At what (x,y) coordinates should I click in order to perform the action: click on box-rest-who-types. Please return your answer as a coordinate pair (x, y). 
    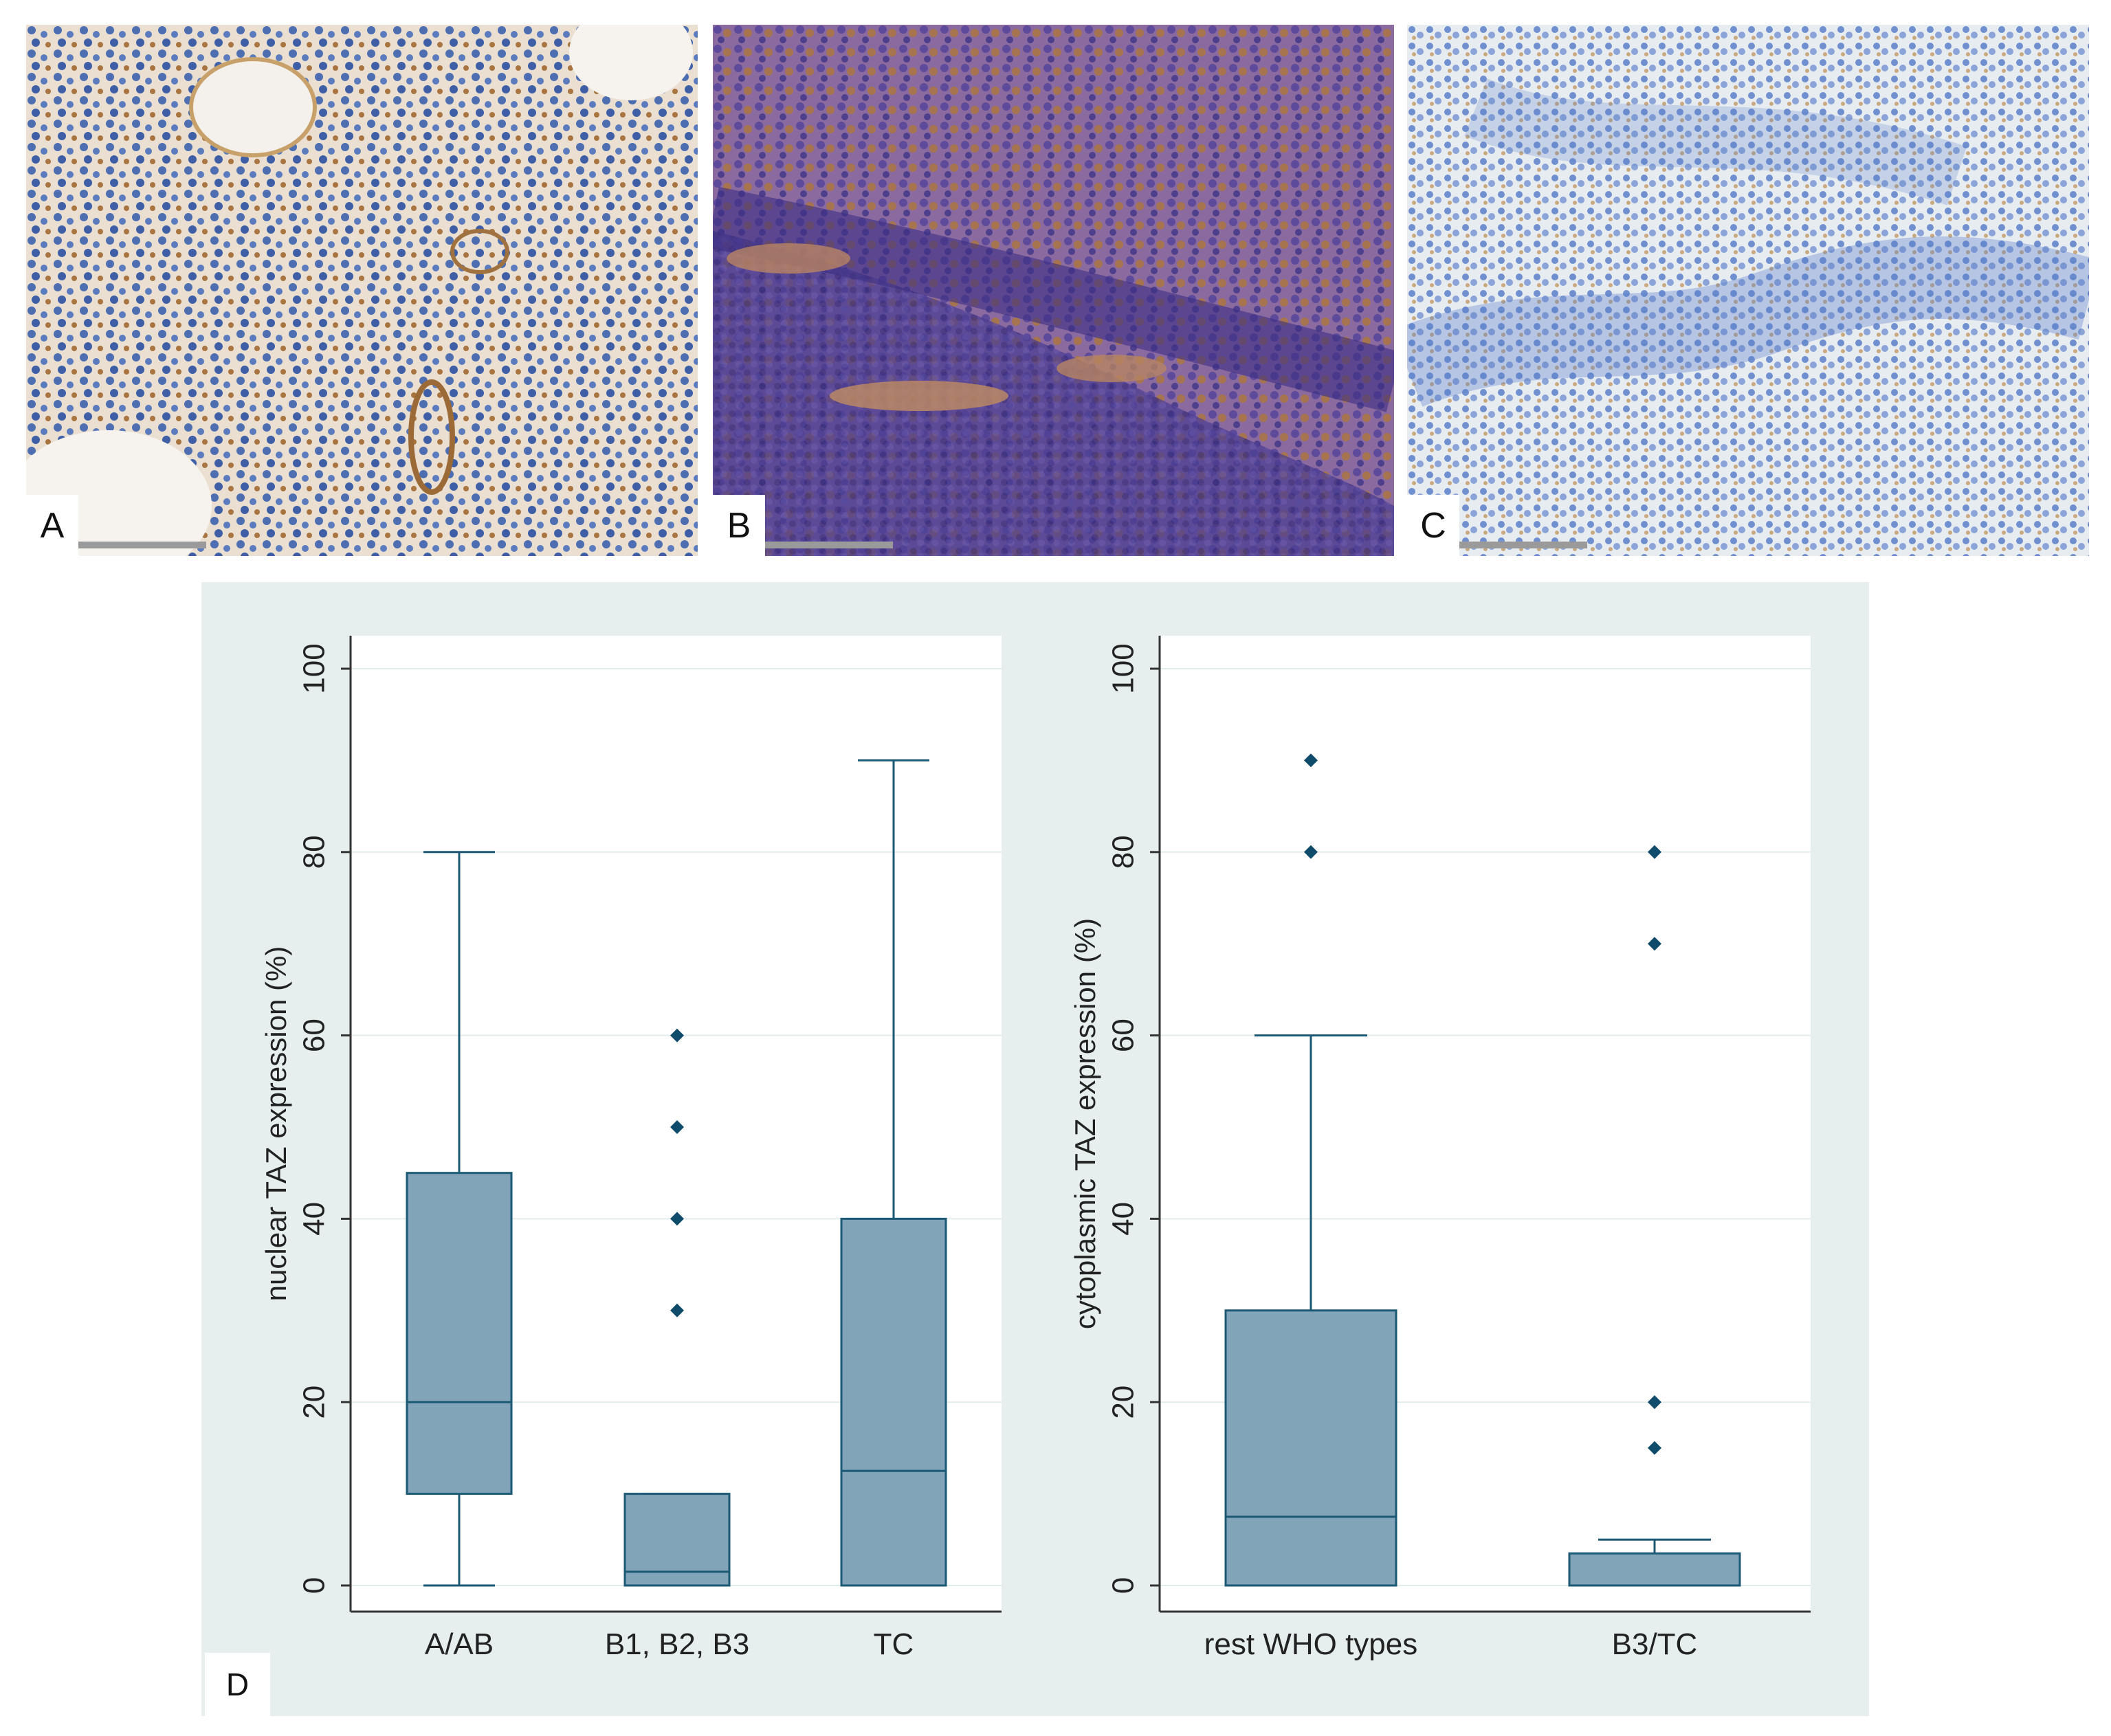
    Looking at the image, I should click on (1310, 1170).